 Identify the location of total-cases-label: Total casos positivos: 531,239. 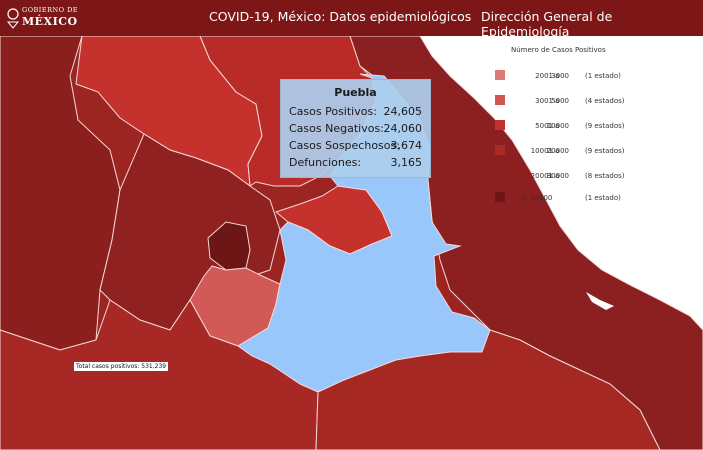
(121, 366).